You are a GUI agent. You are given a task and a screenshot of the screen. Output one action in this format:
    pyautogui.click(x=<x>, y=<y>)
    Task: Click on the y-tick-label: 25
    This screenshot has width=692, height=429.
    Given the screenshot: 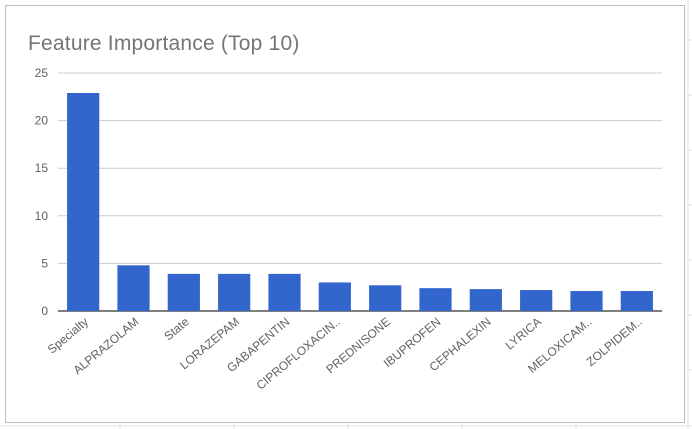 What is the action you would take?
    pyautogui.click(x=42, y=73)
    